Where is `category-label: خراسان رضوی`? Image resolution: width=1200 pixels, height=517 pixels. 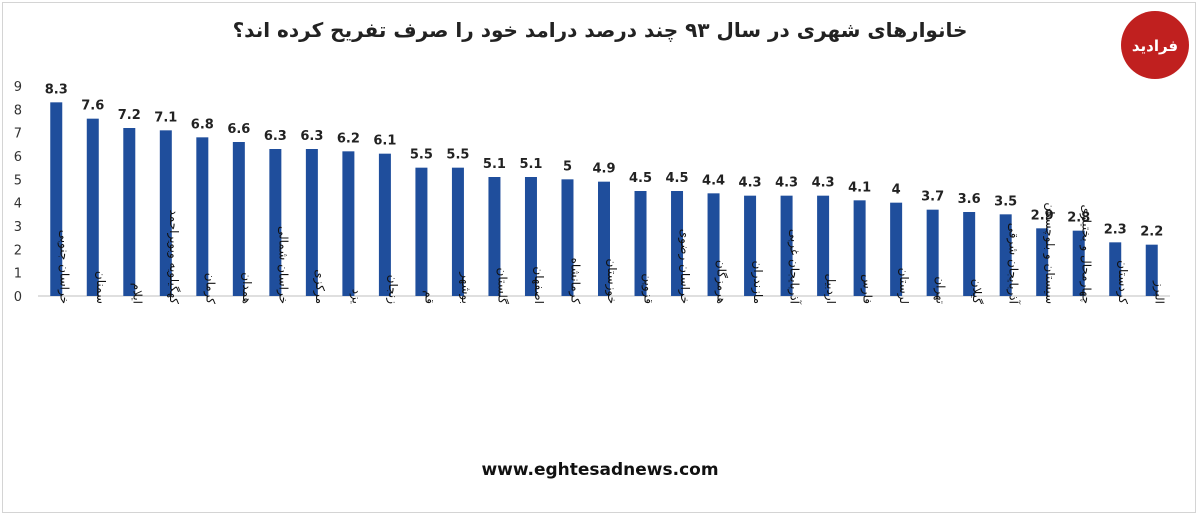 category-label: خراسان رضوی is located at coordinates (684, 266).